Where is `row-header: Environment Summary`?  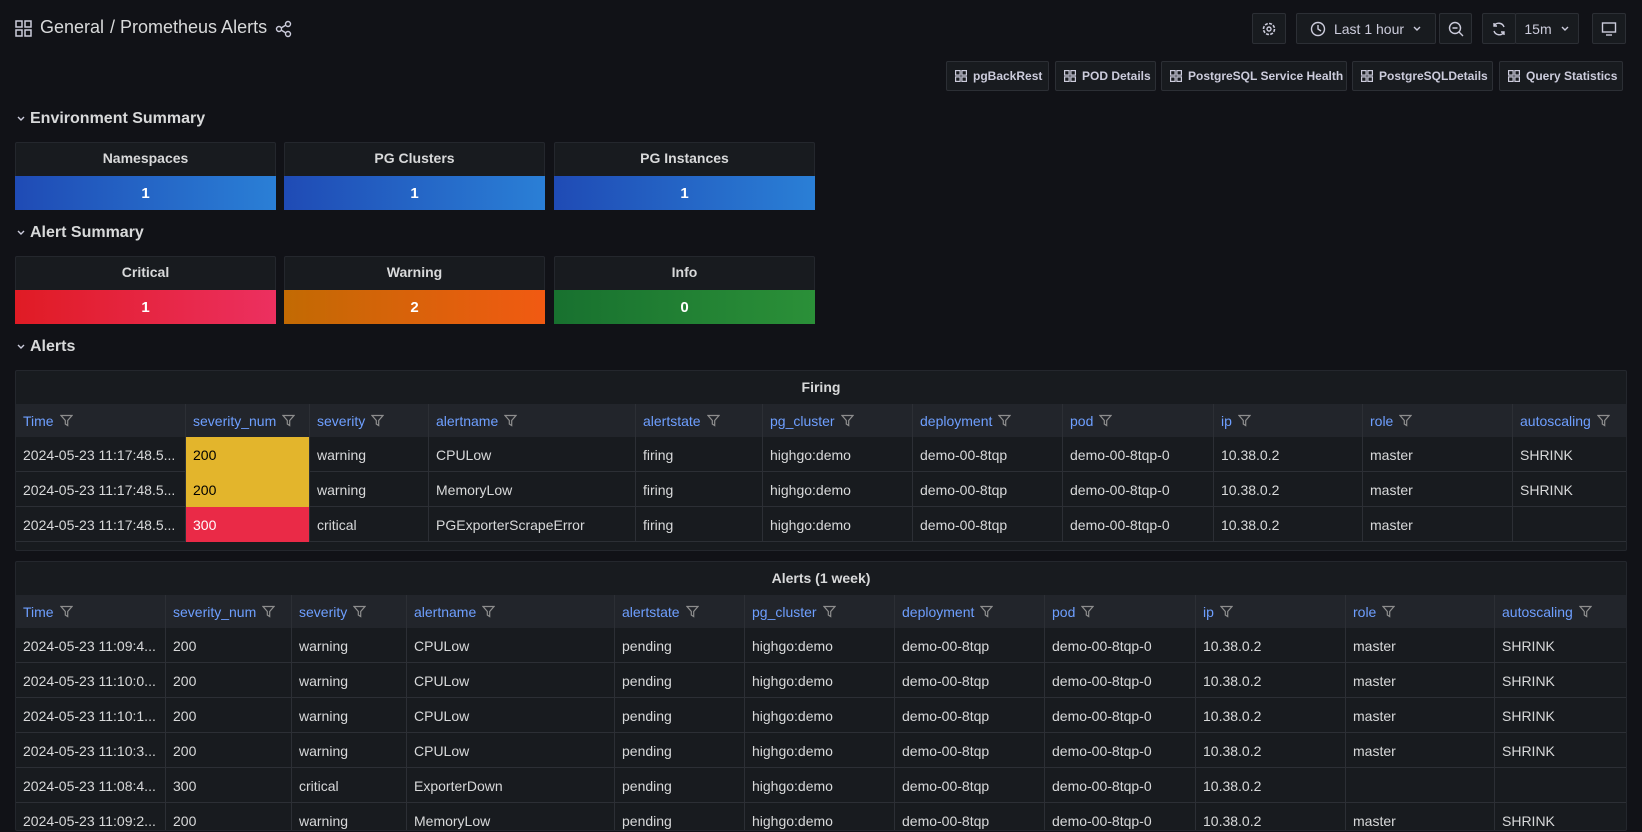 row-header: Environment Summary is located at coordinates (110, 119).